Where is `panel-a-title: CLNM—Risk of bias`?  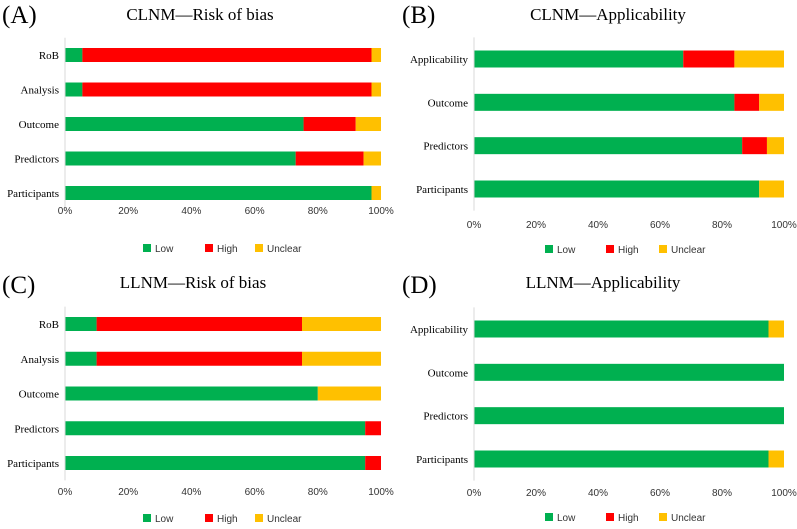
panel-a-title: CLNM—Risk of bias is located at coordinates (199, 14).